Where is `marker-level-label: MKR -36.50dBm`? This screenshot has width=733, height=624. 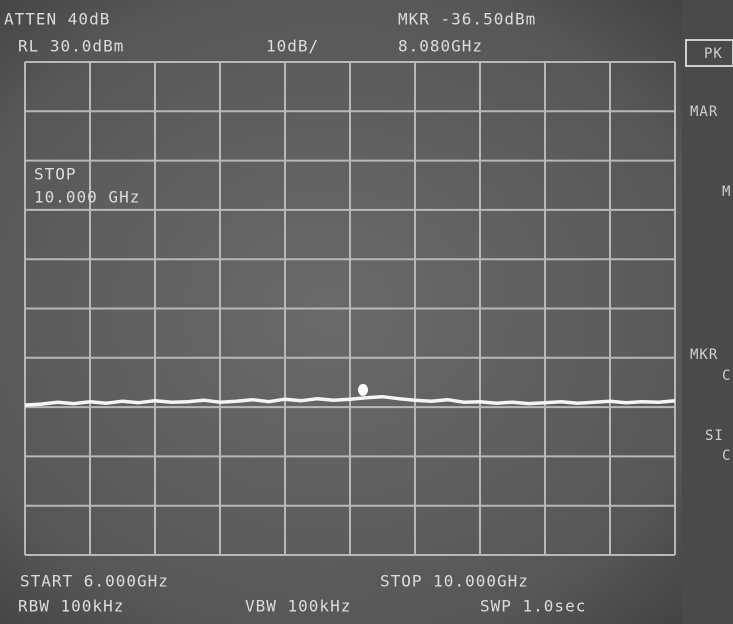 marker-level-label: MKR -36.50dBm is located at coordinates (467, 19).